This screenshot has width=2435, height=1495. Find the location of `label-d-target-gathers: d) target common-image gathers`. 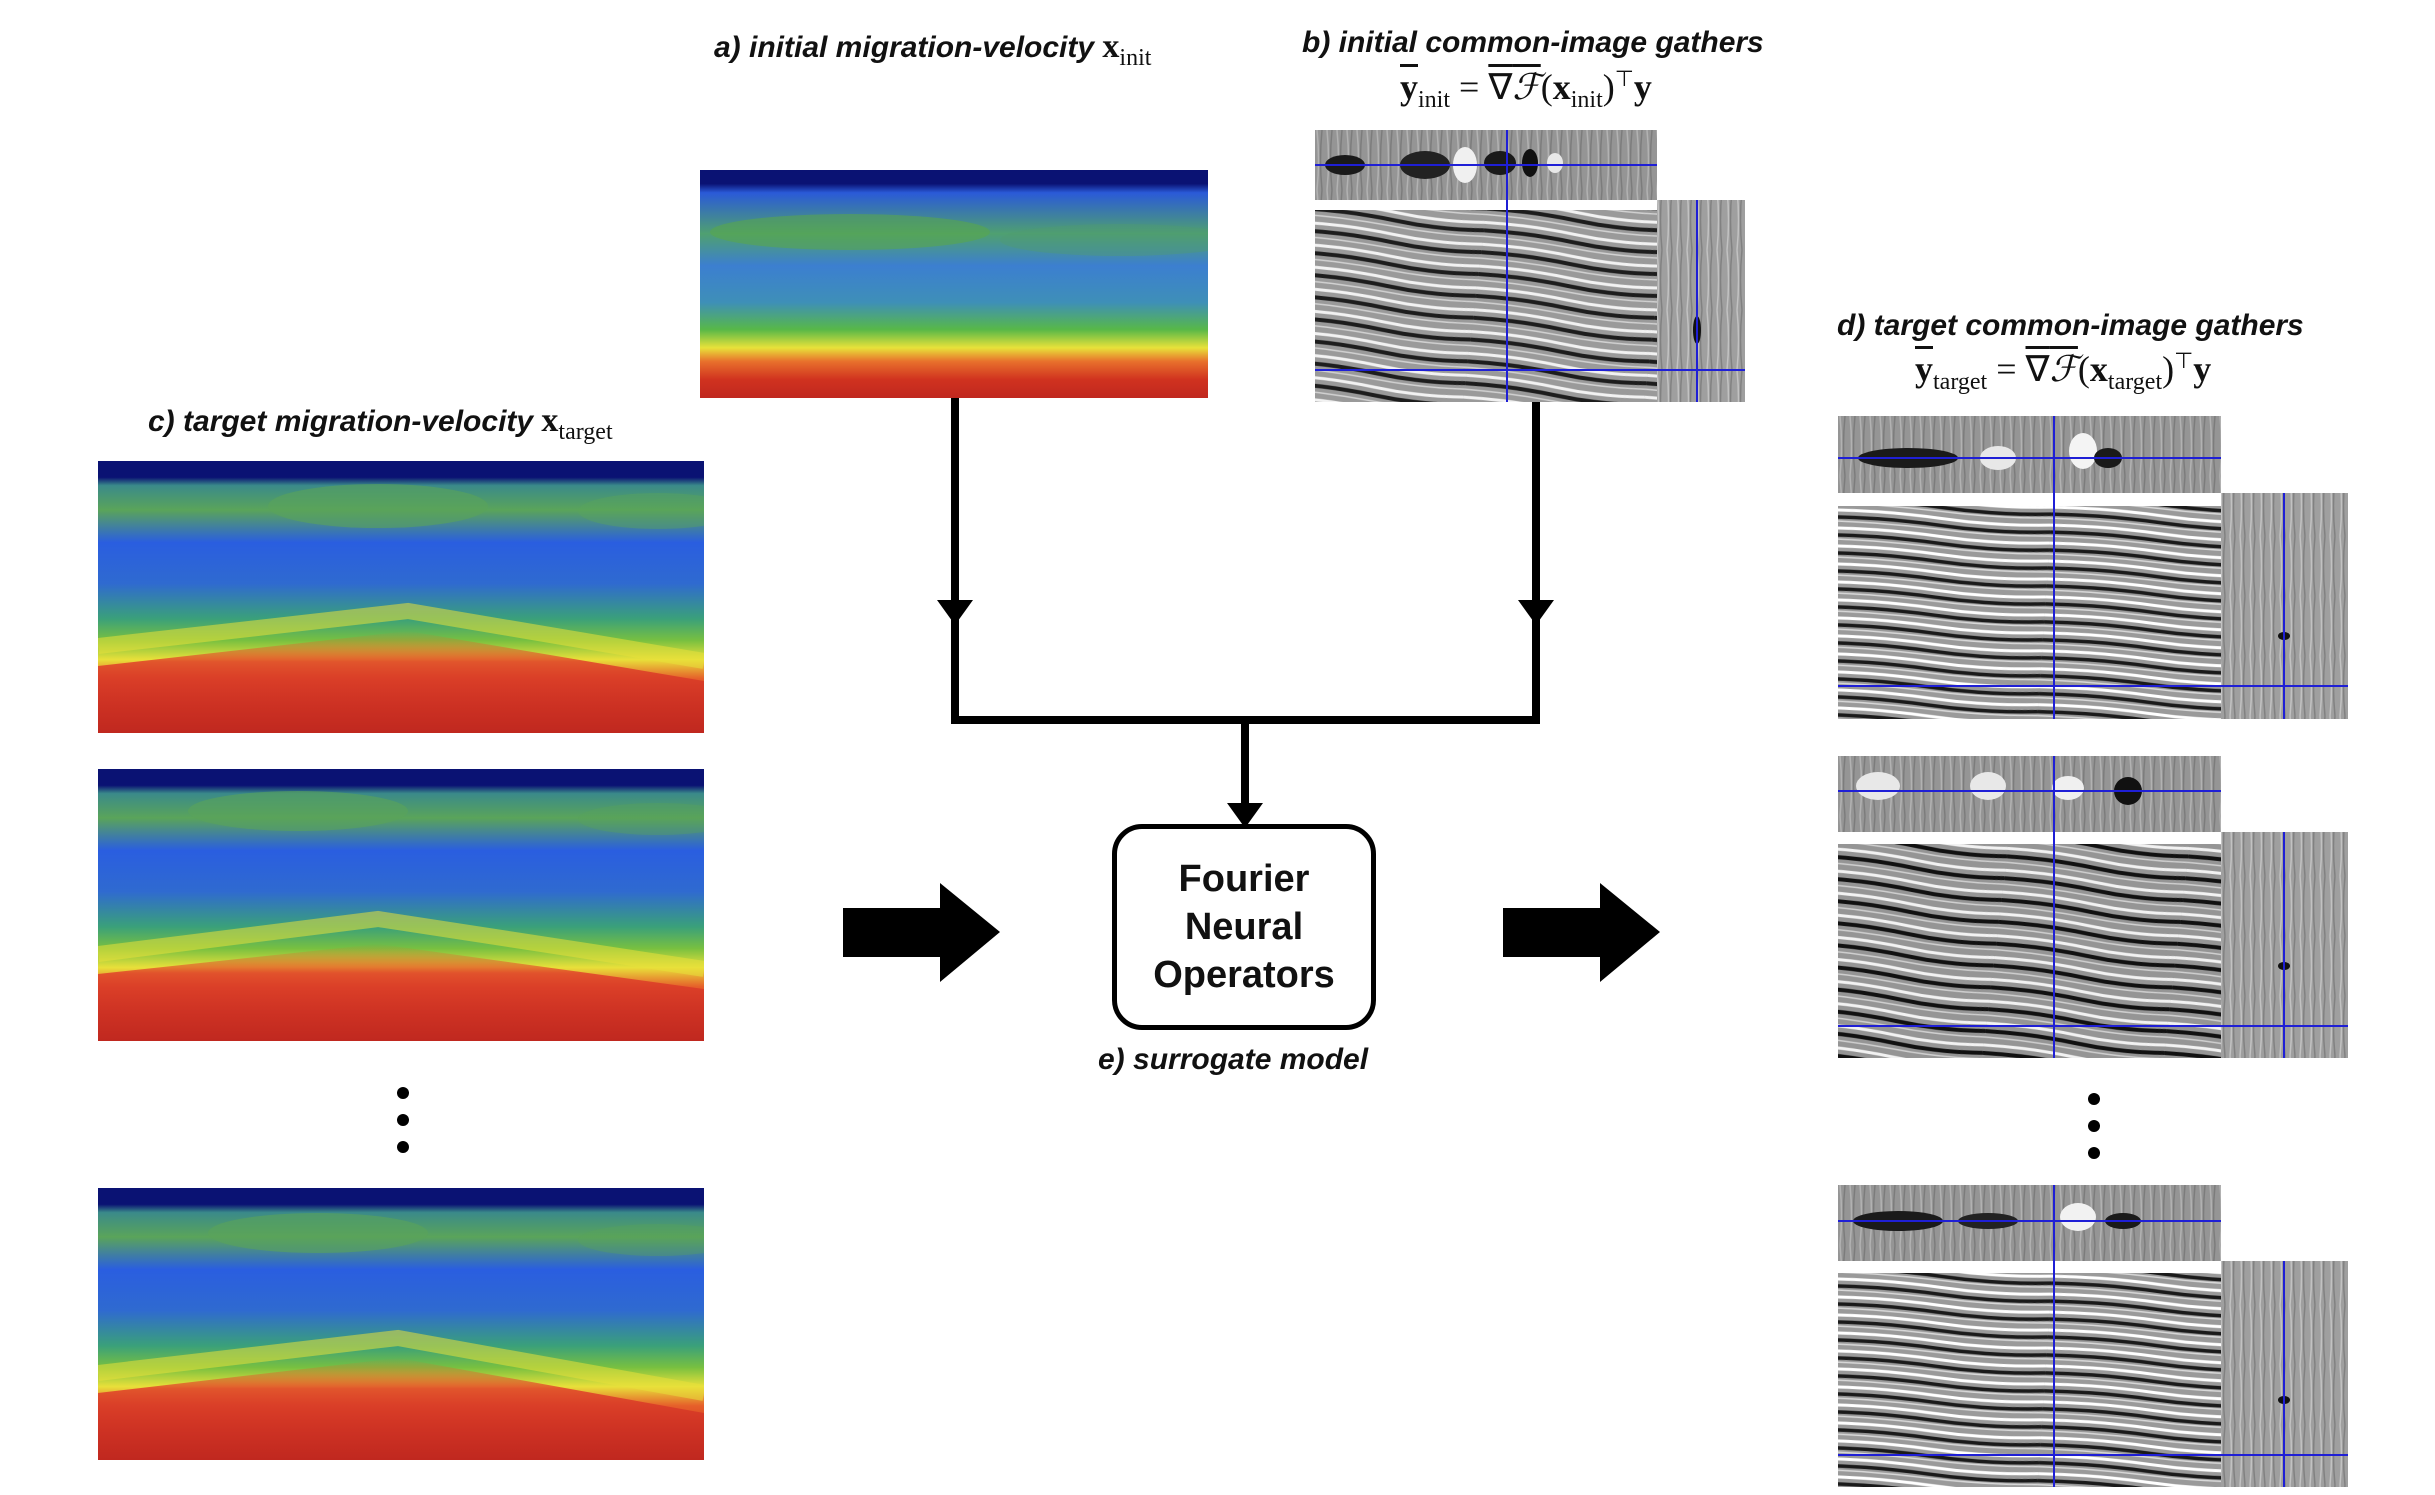

label-d-target-gathers: d) target common-image gathers is located at coordinates (2070, 326).